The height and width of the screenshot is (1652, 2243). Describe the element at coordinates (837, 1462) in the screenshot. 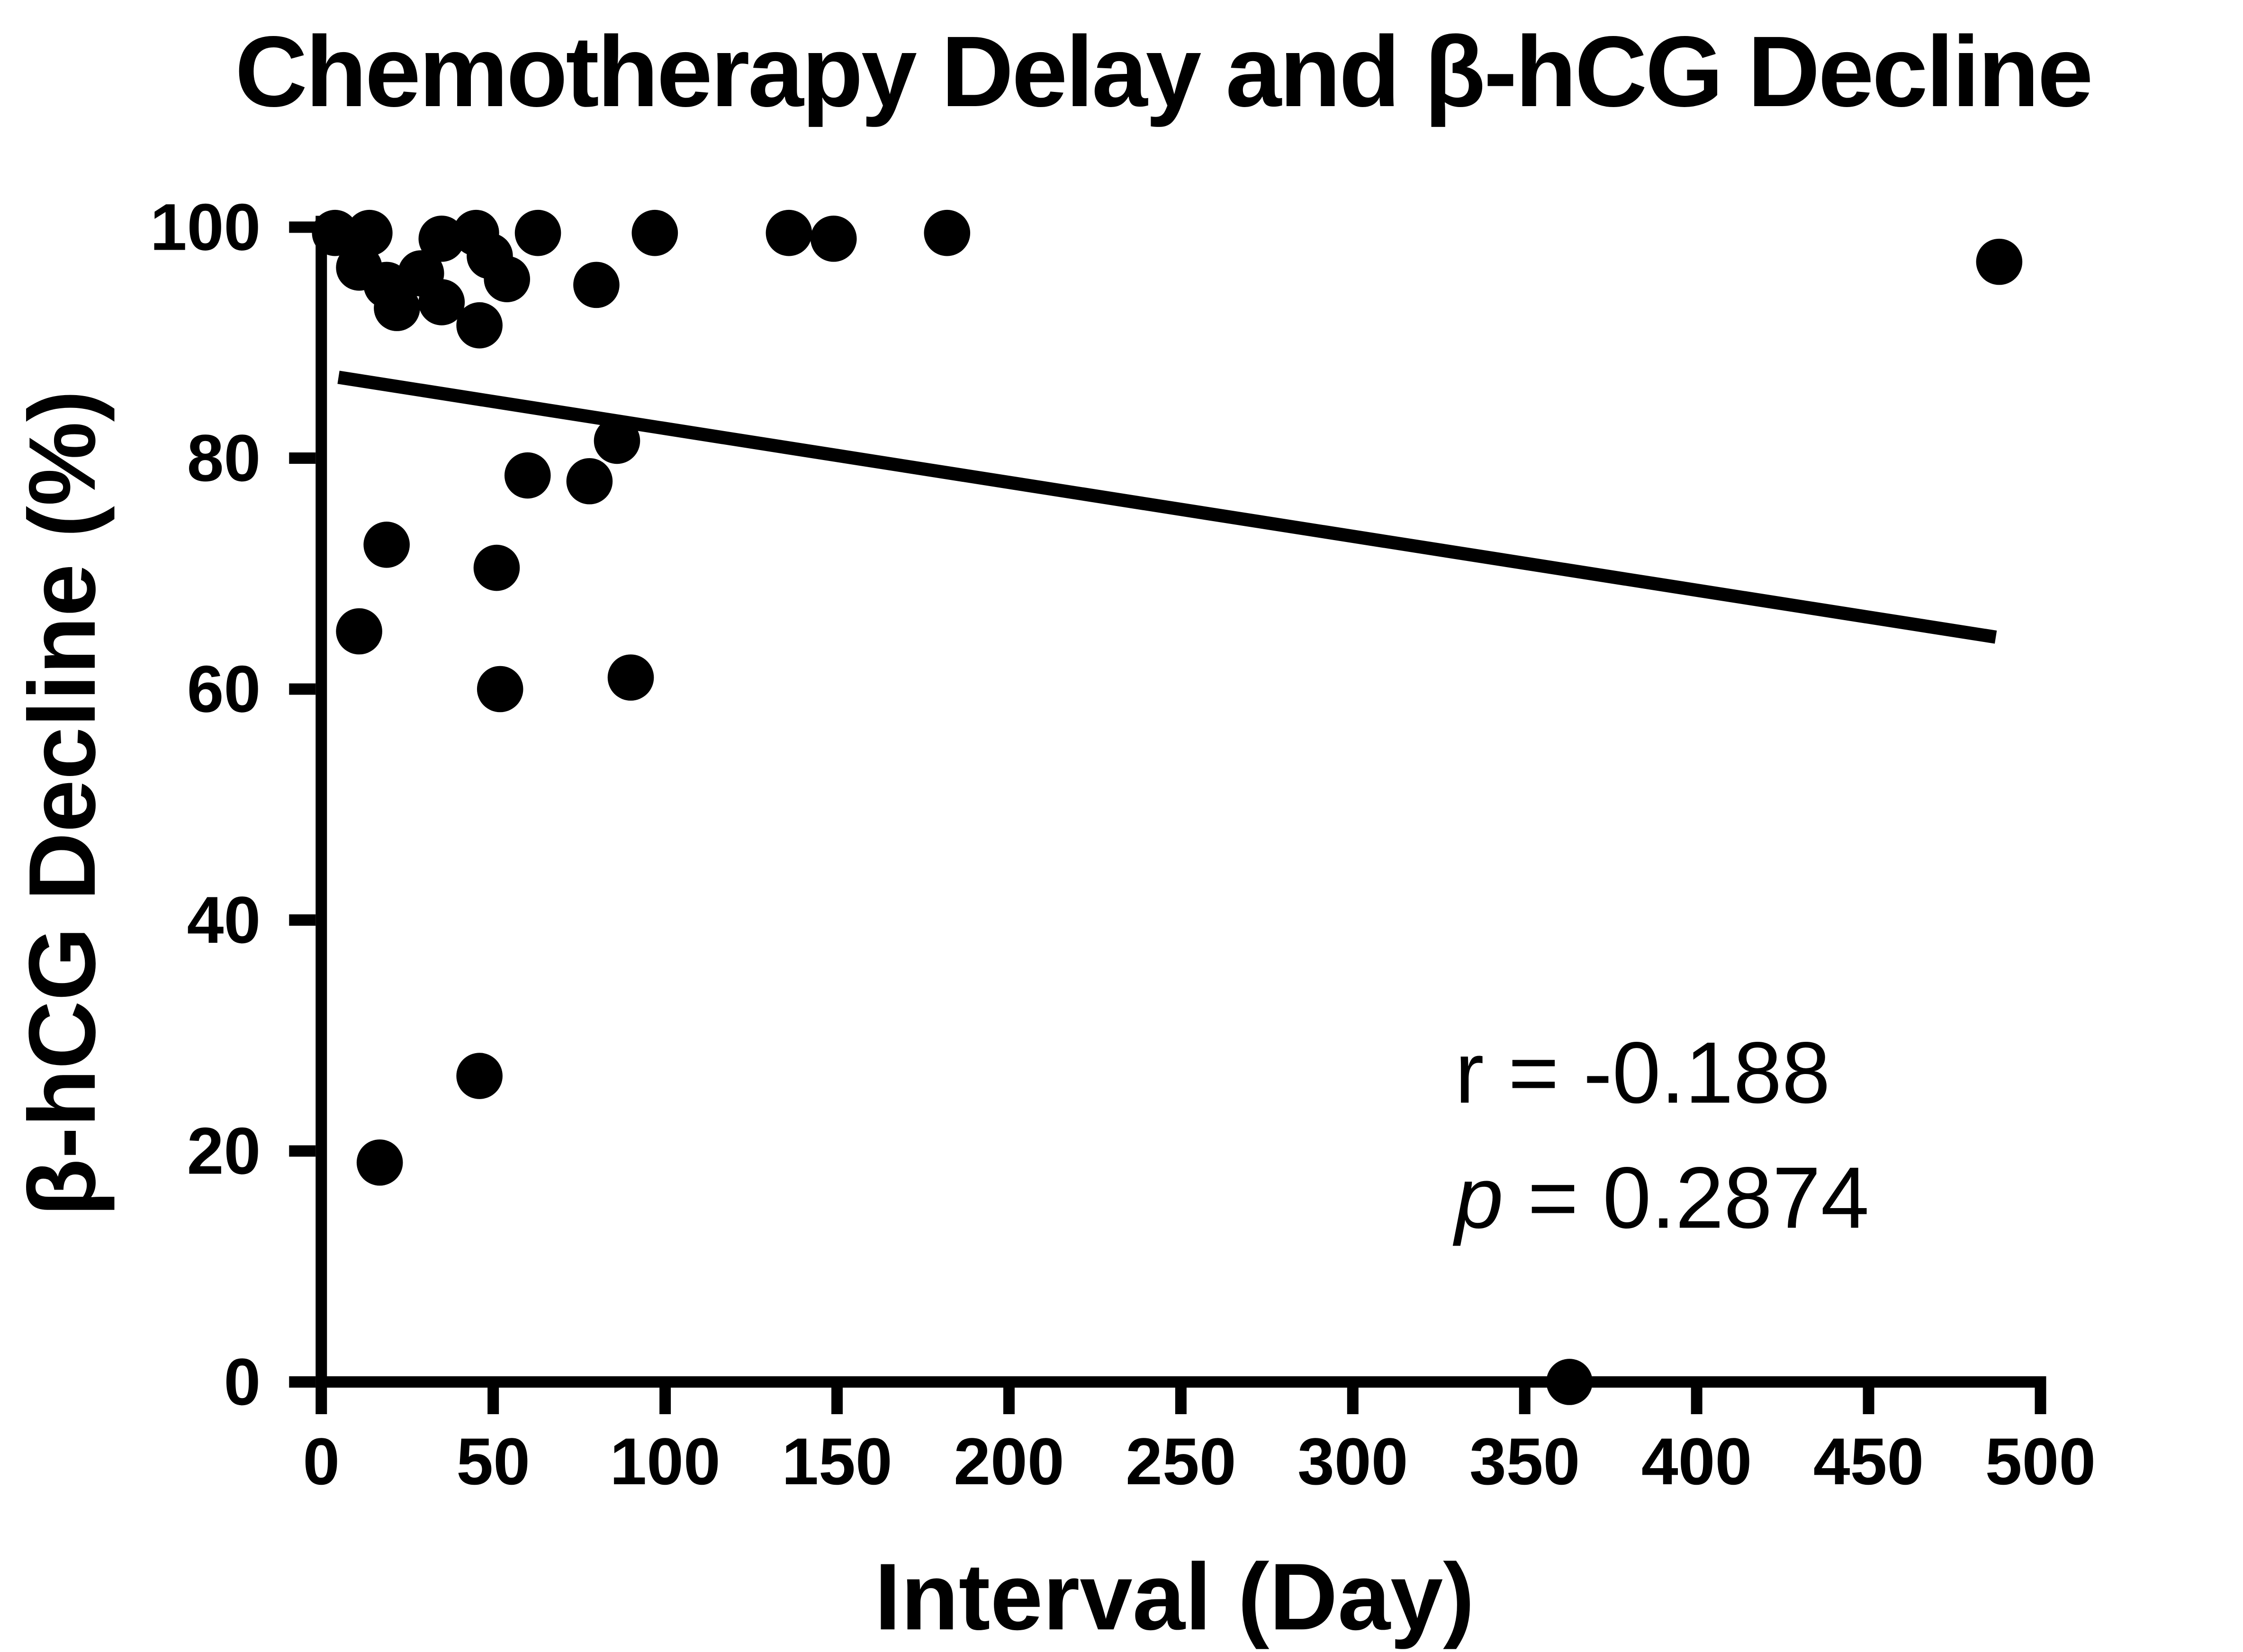

I see `x-tick-label: 150` at that location.